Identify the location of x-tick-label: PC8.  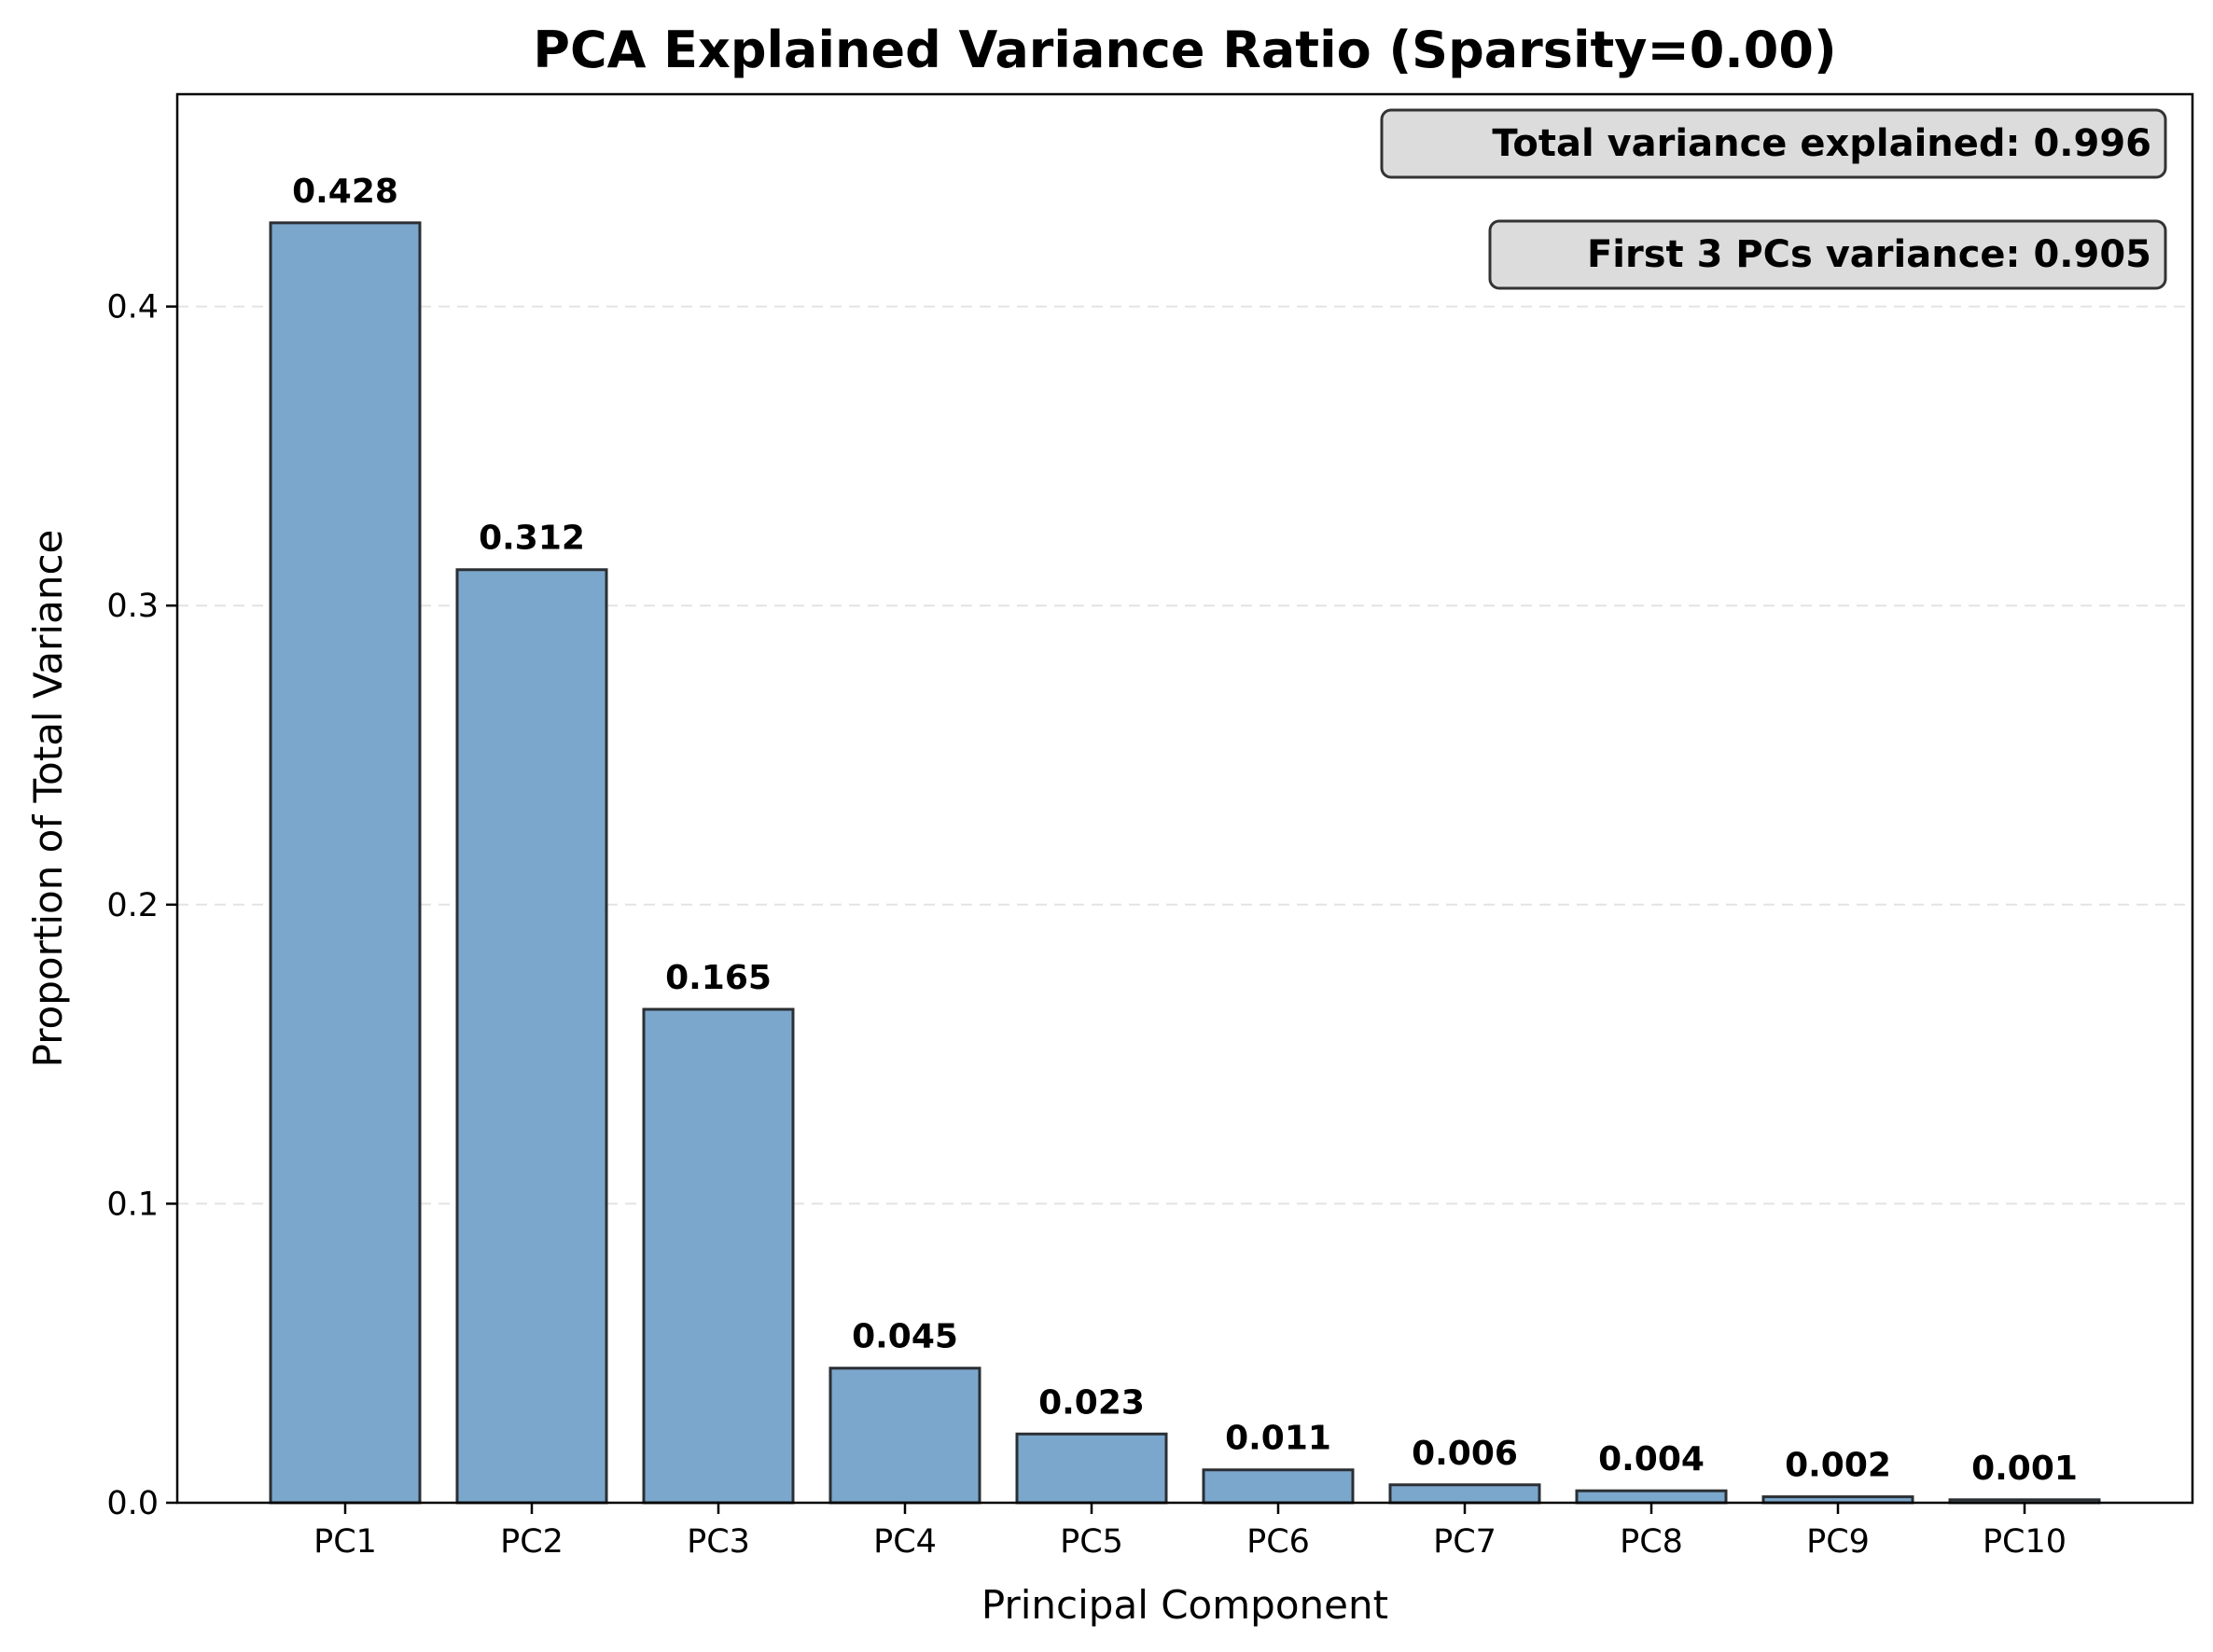
(1651, 1542).